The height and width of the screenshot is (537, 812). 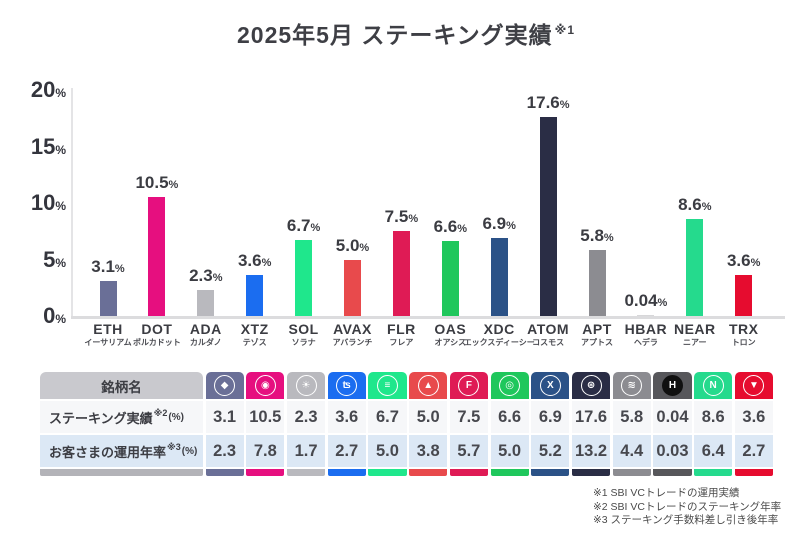 What do you see at coordinates (108, 342) in the screenshot?
I see `bar-category-label-ja: イーサリアム` at bounding box center [108, 342].